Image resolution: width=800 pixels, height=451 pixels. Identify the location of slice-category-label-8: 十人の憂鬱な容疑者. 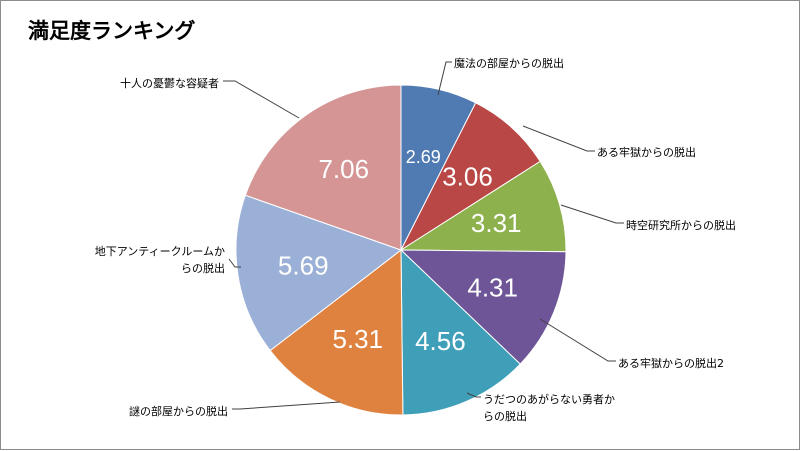
(169, 83).